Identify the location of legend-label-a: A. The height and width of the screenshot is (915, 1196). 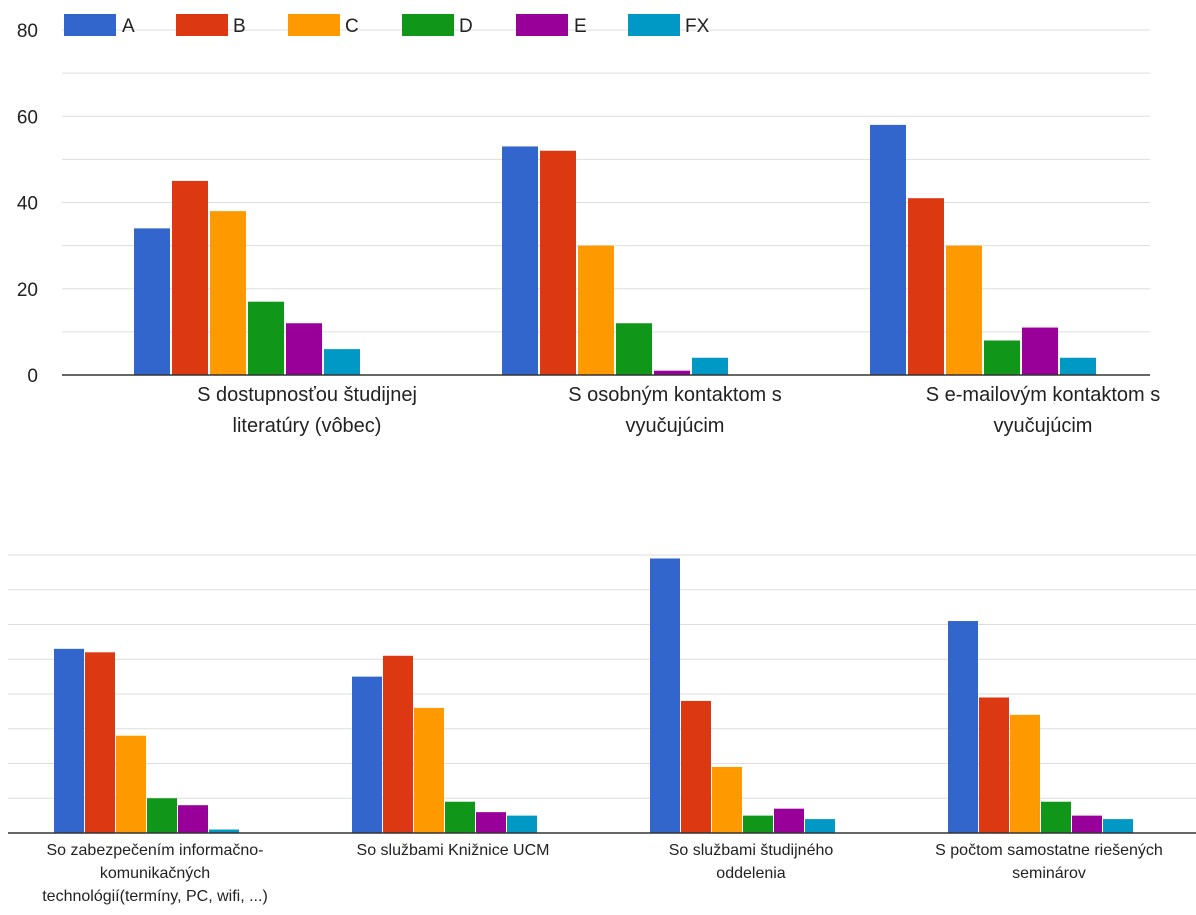
(128, 26).